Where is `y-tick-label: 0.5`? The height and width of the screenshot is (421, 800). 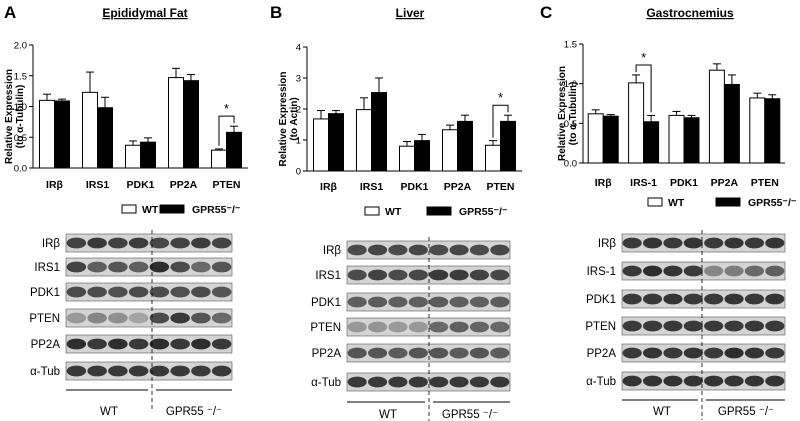
y-tick-label: 0.5 is located at coordinates (570, 124).